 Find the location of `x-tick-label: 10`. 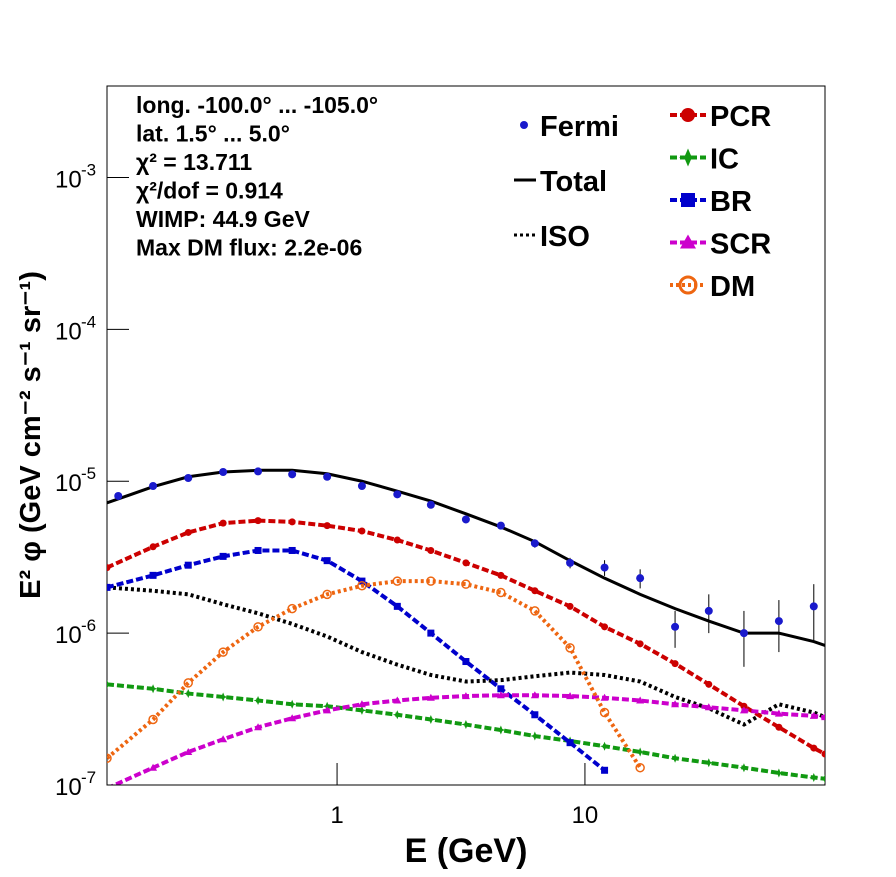

x-tick-label: 10 is located at coordinates (585, 815).